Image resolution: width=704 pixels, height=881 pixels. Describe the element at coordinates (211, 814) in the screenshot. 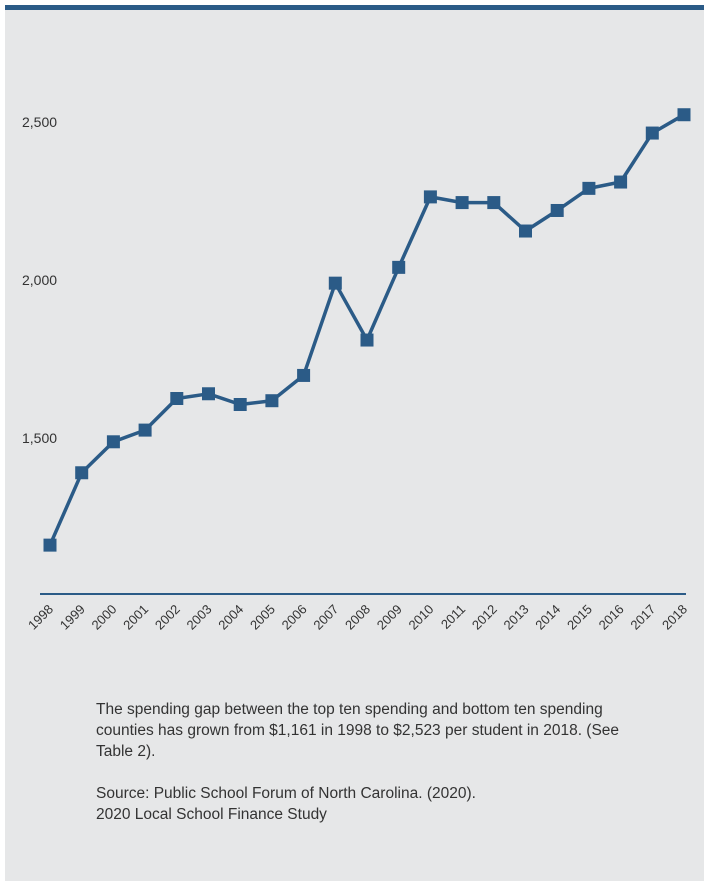

I see `source-line-2: 2020 Local School Finance Study` at that location.